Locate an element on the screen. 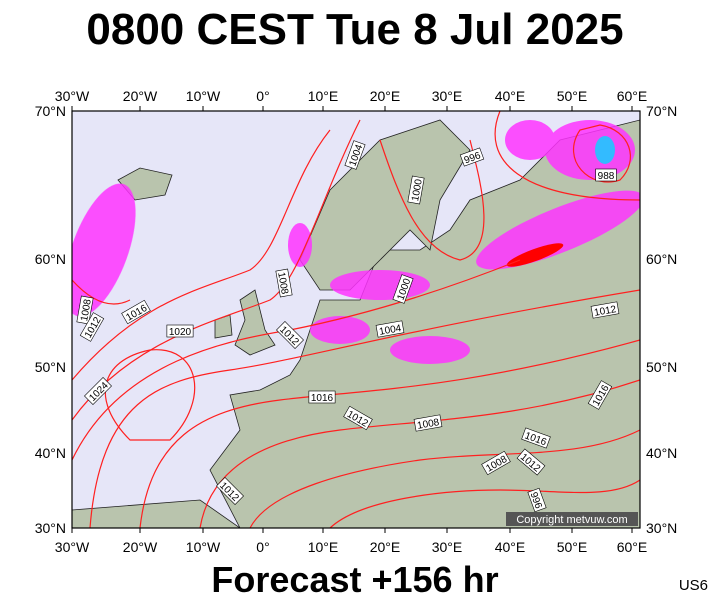 This screenshot has height=605, width=711. copyright: Copyright metvuw.com is located at coordinates (571, 520).